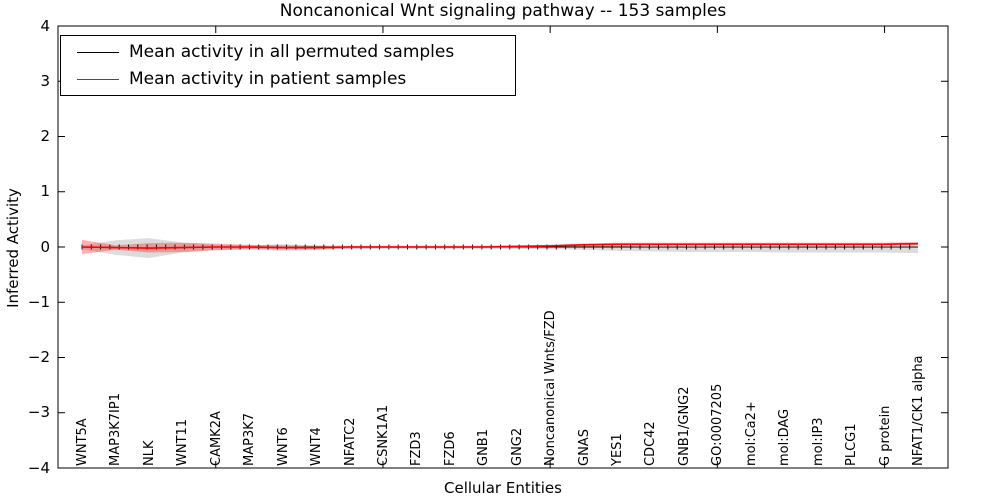  I want to click on y-tick-label: −1, so click(38, 301).